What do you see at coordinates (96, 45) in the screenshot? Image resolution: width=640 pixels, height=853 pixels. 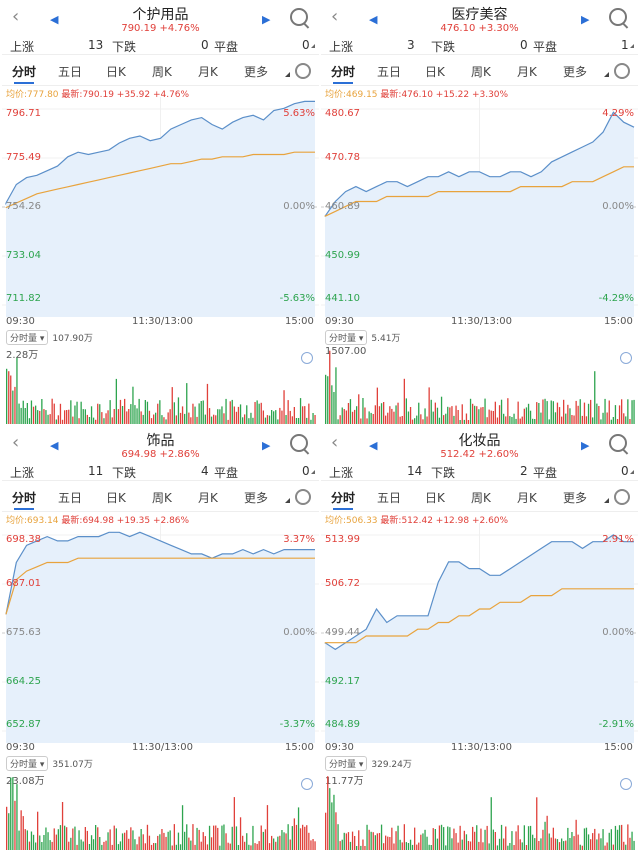 I see `count-up: 13` at bounding box center [96, 45].